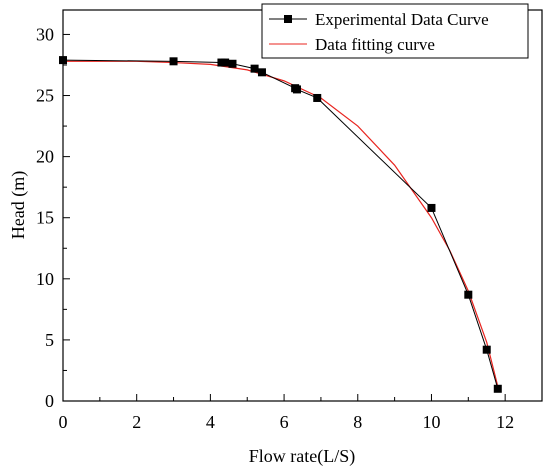 This screenshot has width=550, height=472. I want to click on legend-marker-experimental, so click(288, 19).